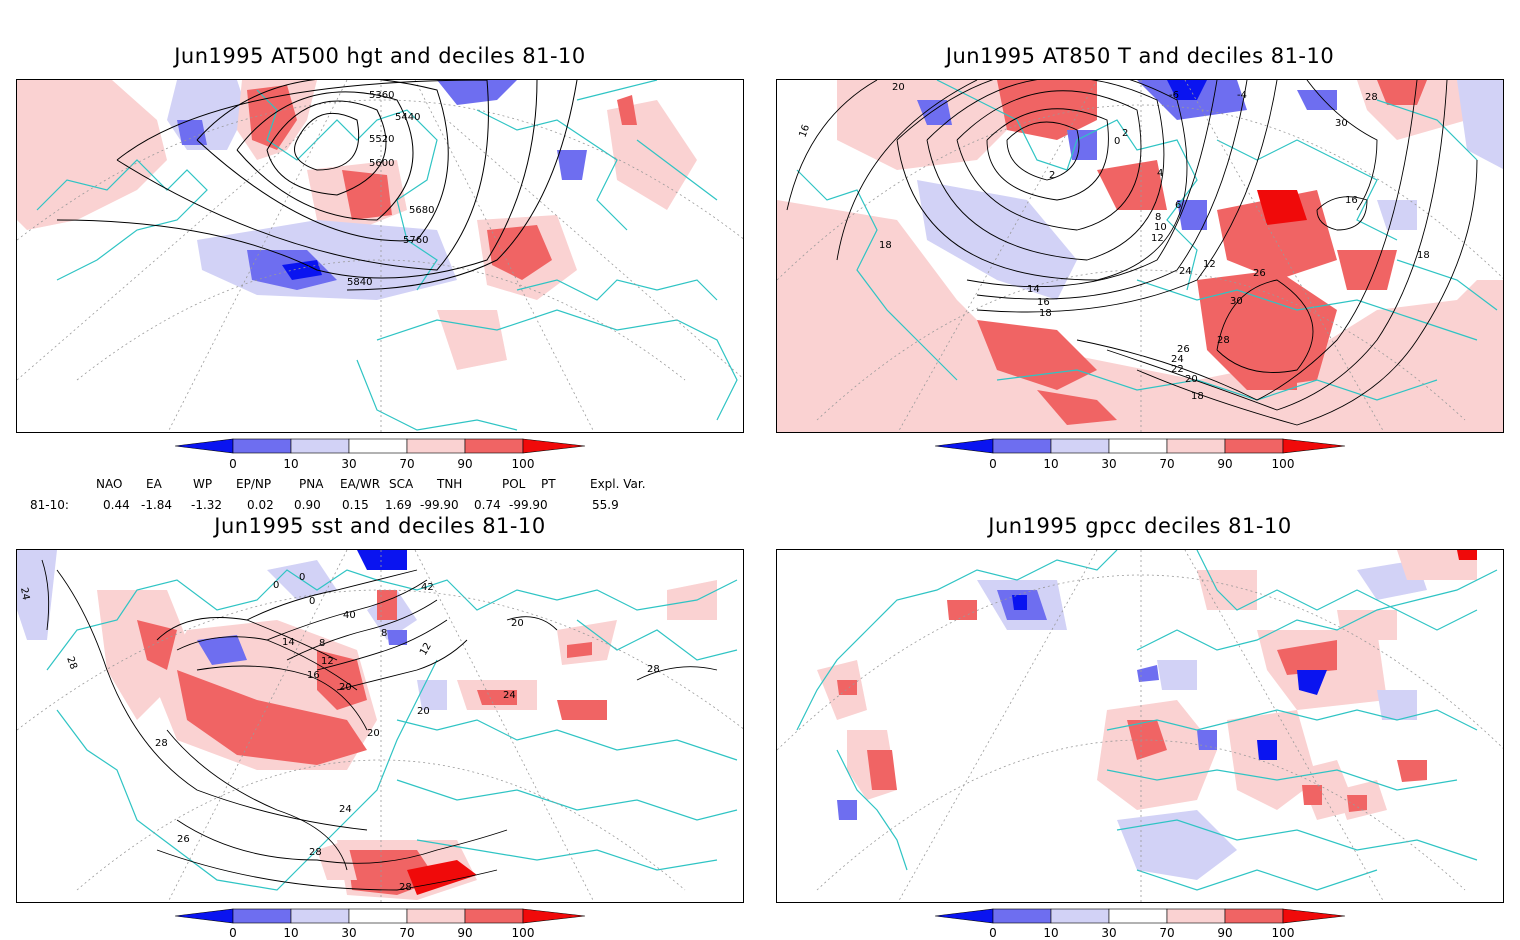 This screenshot has height=940, width=1520. I want to click on index-value-explvar: 55.9, so click(605, 505).